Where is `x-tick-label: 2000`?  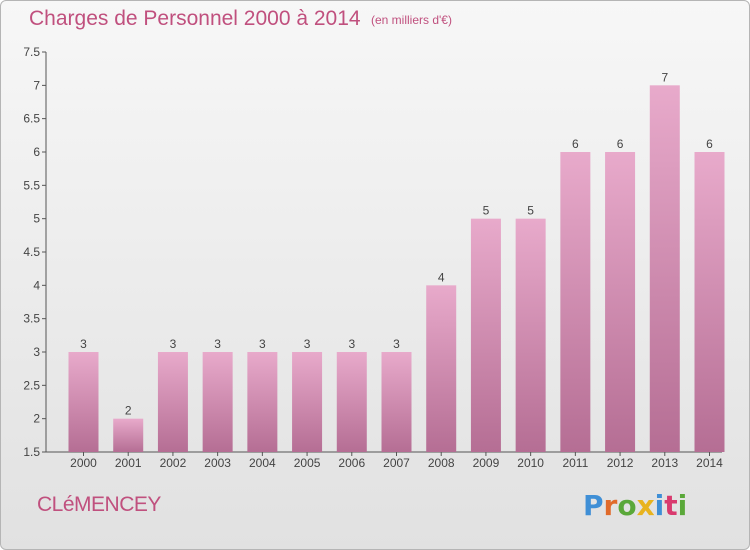
x-tick-label: 2000 is located at coordinates (83, 463).